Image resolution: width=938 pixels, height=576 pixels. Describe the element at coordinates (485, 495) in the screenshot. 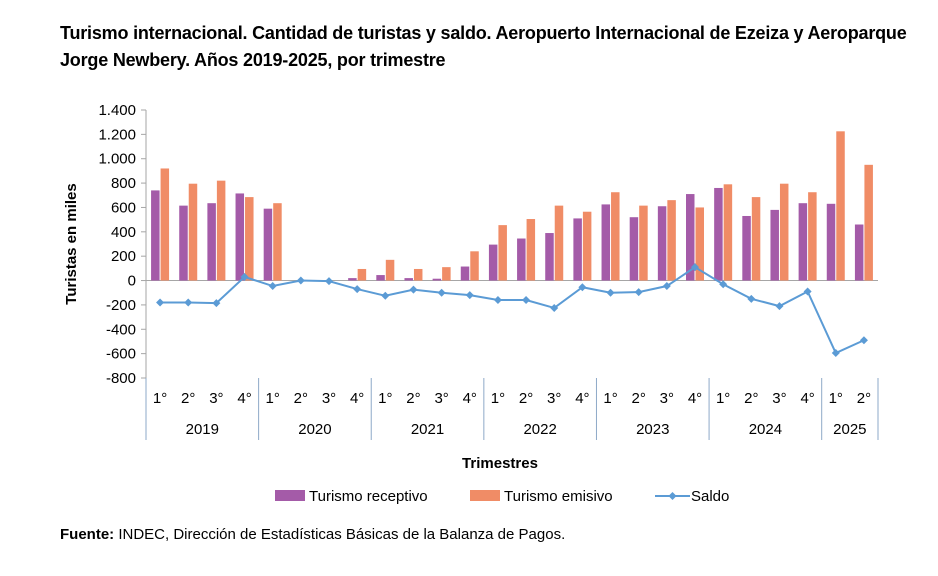

I see `legend-swatch-emisivo` at that location.